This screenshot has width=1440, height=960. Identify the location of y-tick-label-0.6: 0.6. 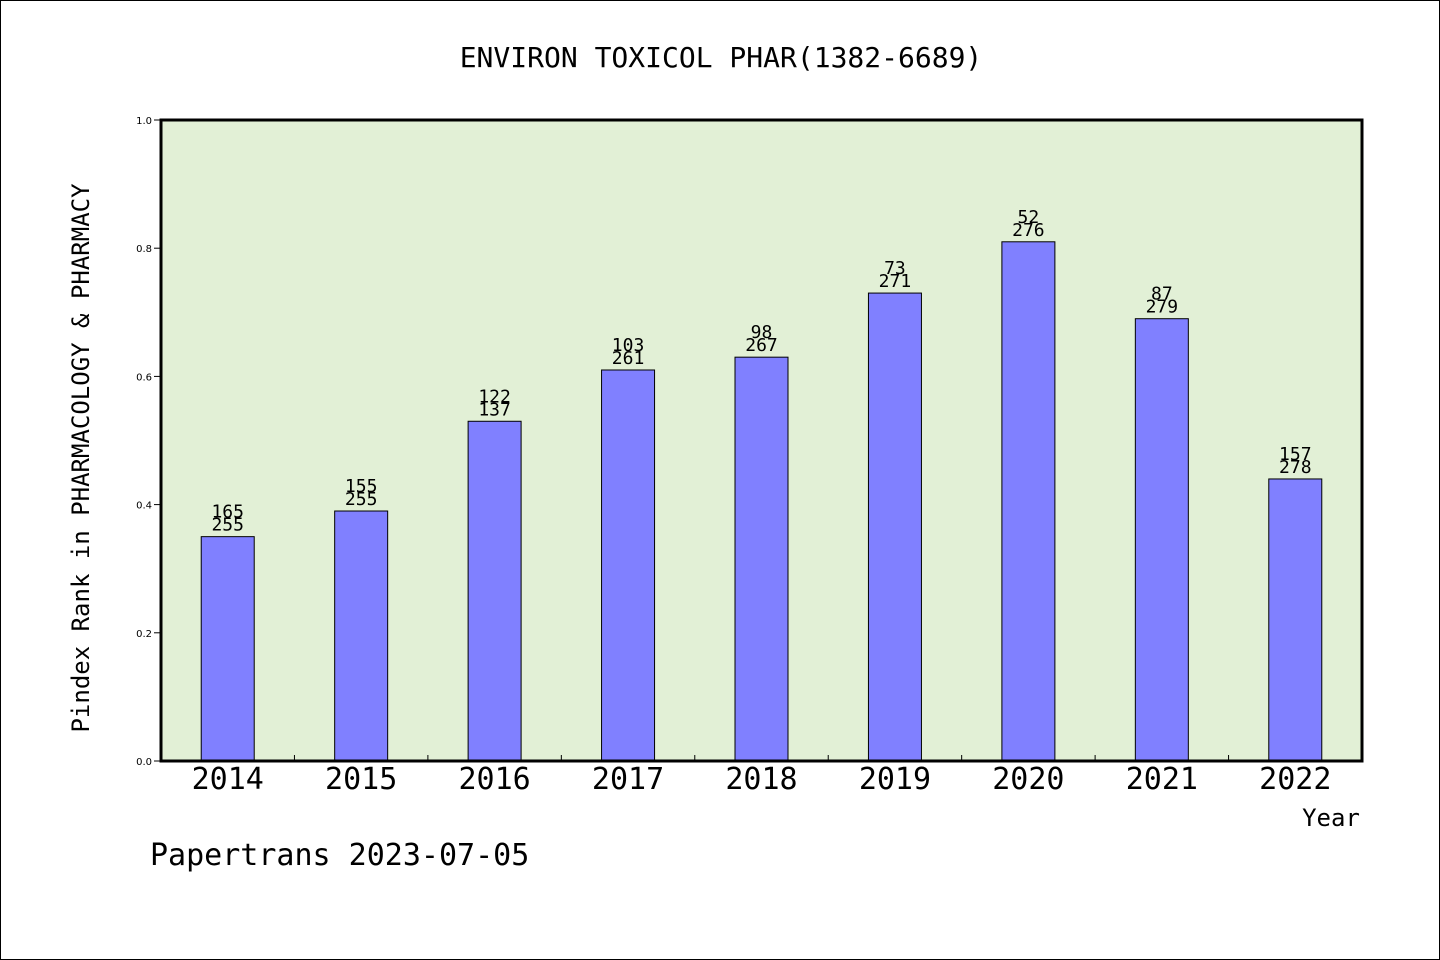
(144, 377).